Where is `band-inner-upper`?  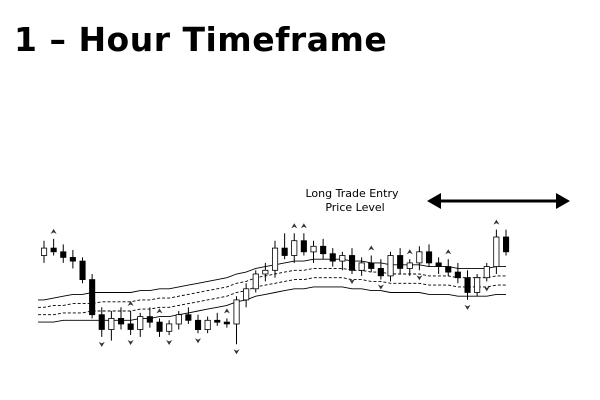 band-inner-upper is located at coordinates (272, 287).